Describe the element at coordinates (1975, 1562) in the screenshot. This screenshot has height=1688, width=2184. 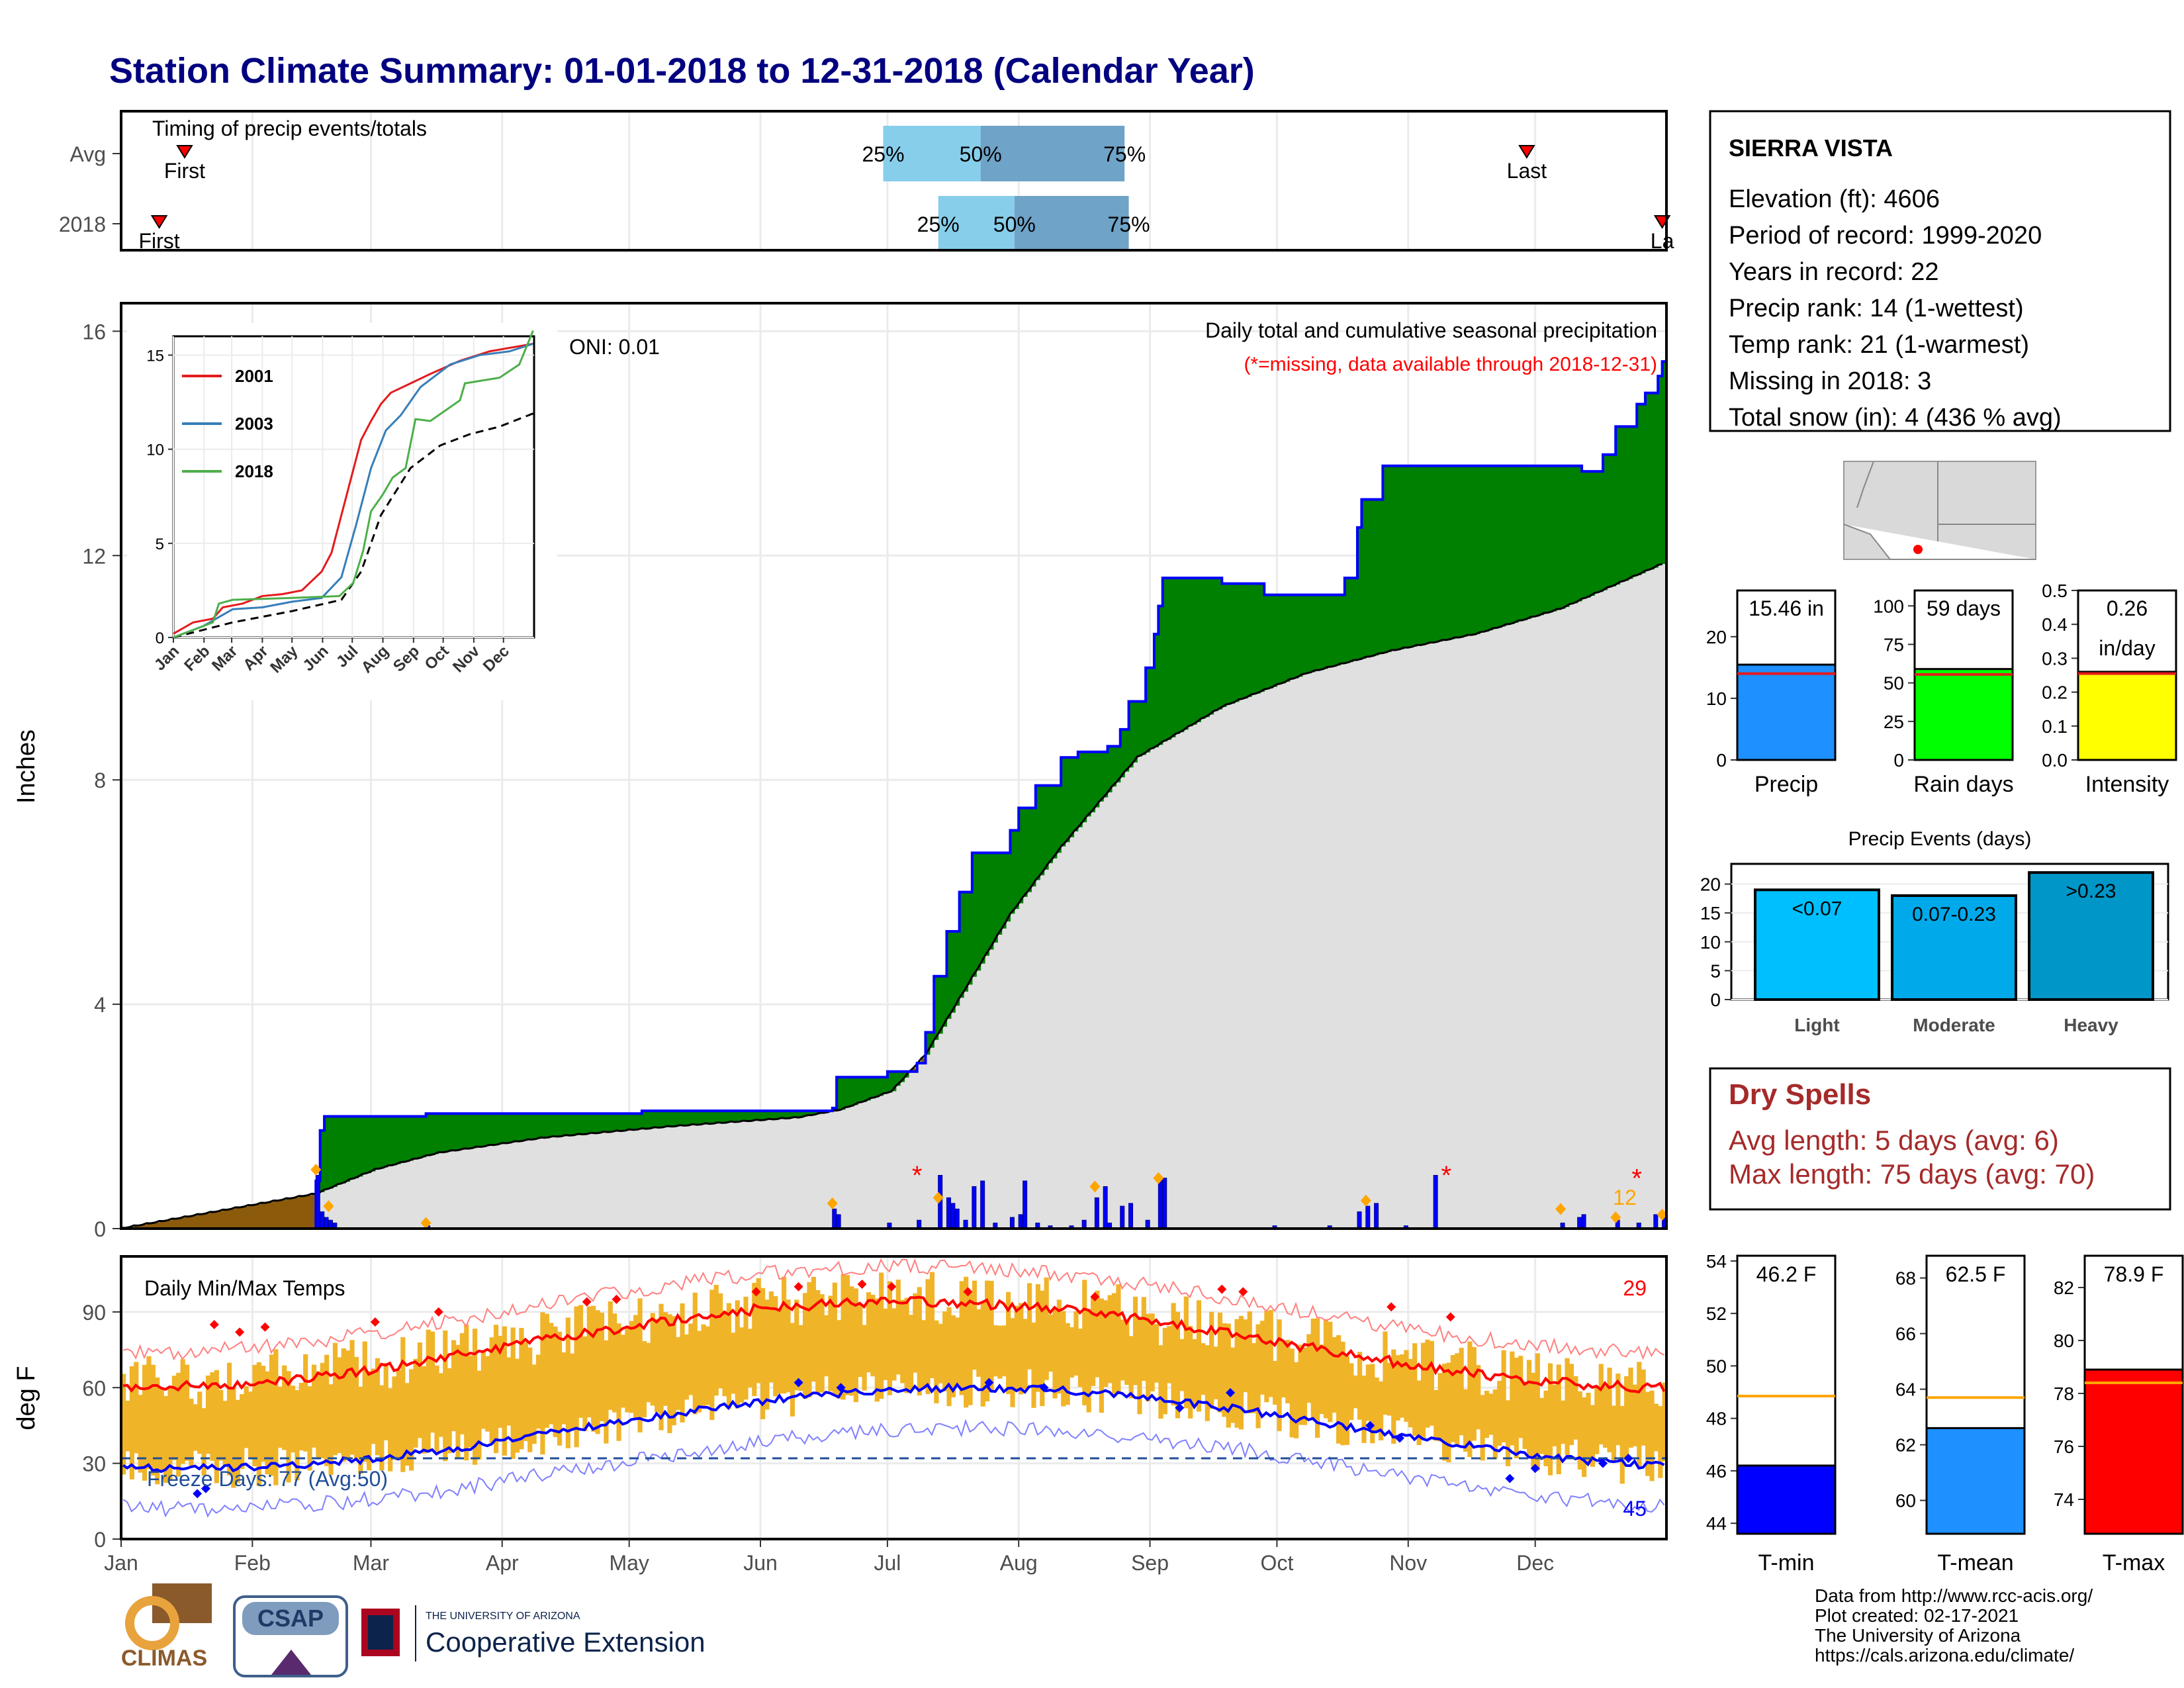
I see `temp-bar-category-label: T-mean` at that location.